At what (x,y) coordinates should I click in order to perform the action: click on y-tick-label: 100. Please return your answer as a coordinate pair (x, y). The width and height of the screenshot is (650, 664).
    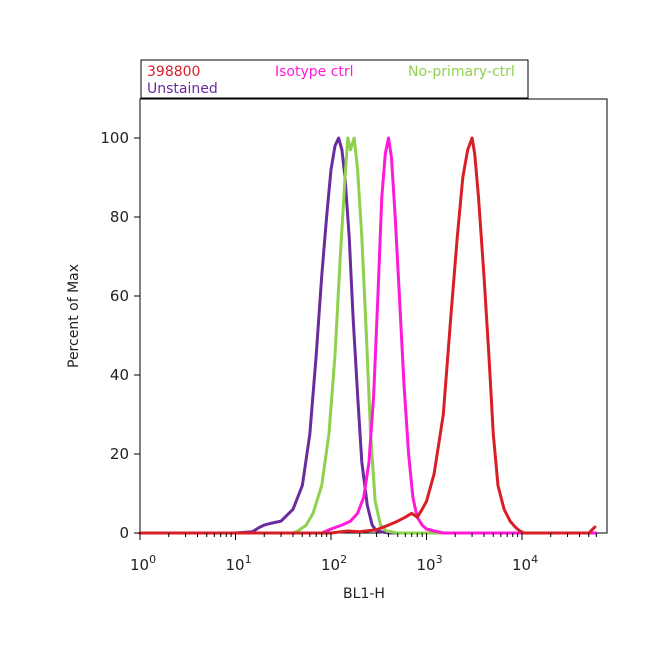
    Looking at the image, I should click on (114, 138).